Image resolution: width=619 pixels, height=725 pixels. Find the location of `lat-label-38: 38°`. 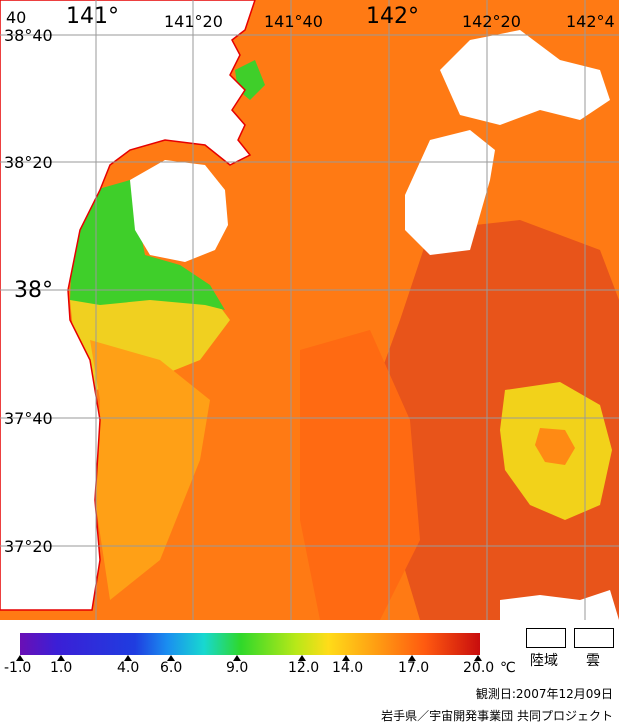

lat-label-38: 38° is located at coordinates (33, 290).